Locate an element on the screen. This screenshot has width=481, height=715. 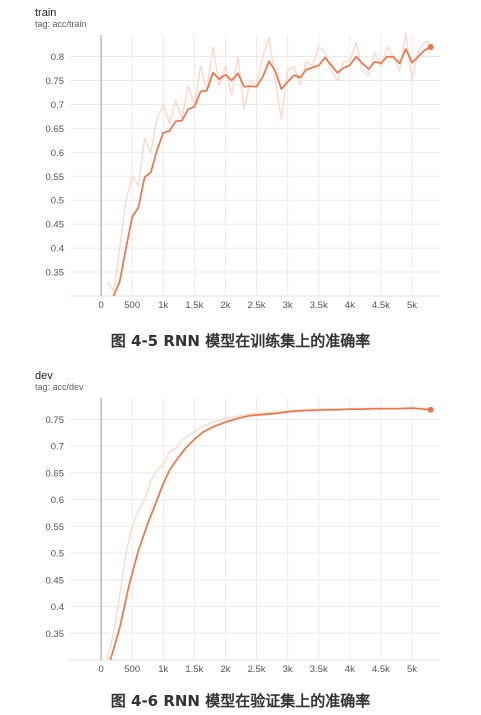
chart-tag: tag: acc/dev is located at coordinates (59, 387).